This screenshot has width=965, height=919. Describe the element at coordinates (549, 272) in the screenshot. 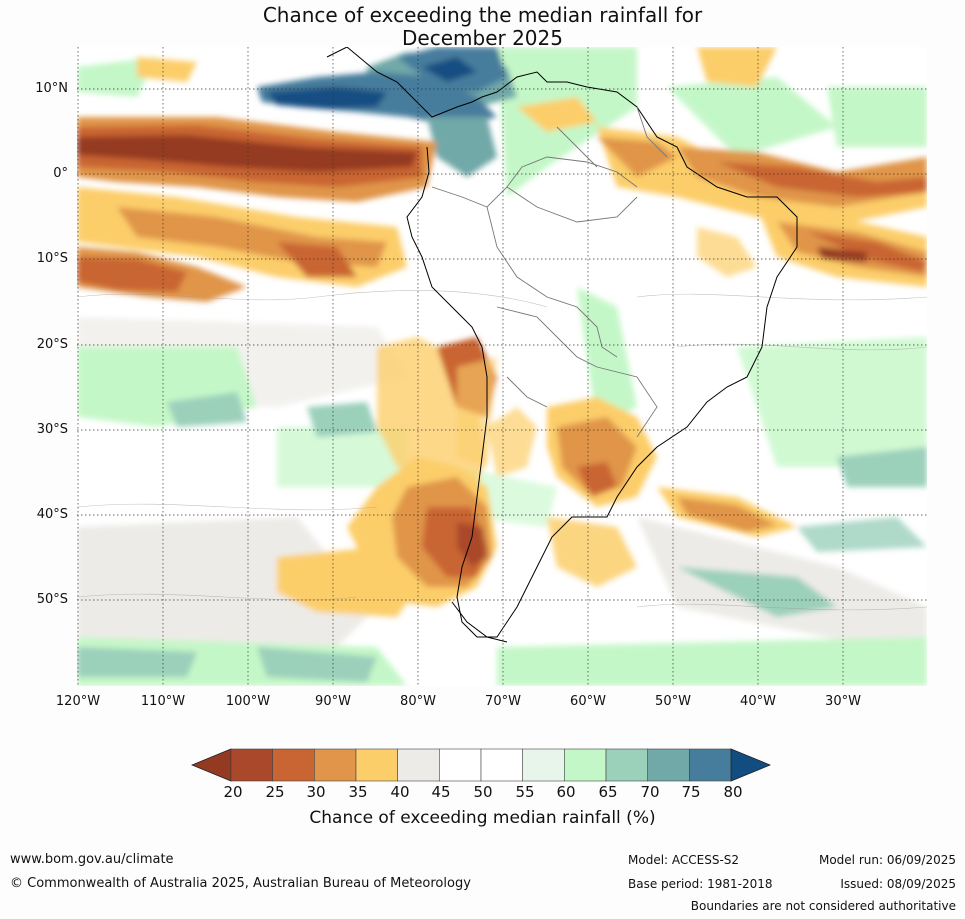

I see `country-borders` at that location.